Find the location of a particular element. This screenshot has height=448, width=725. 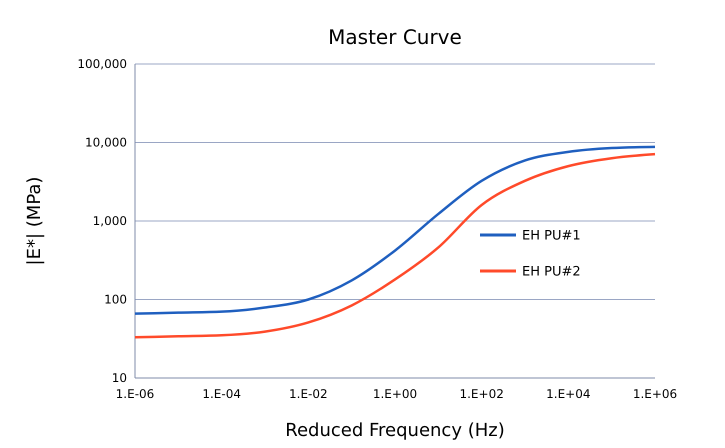

x-tick-label: 1.E-02 is located at coordinates (308, 394).